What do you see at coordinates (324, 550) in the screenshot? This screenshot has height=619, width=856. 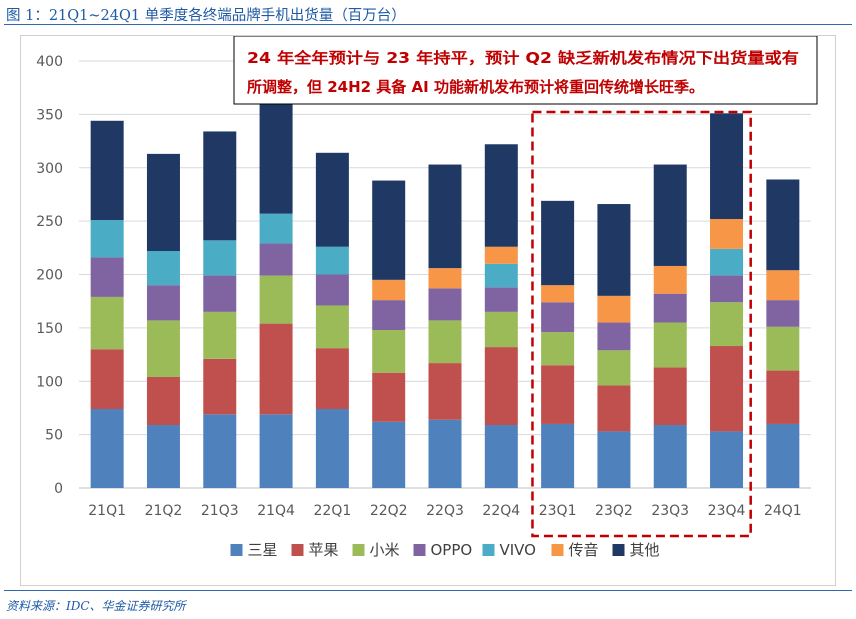 I see `legend-label: 苹果` at bounding box center [324, 550].